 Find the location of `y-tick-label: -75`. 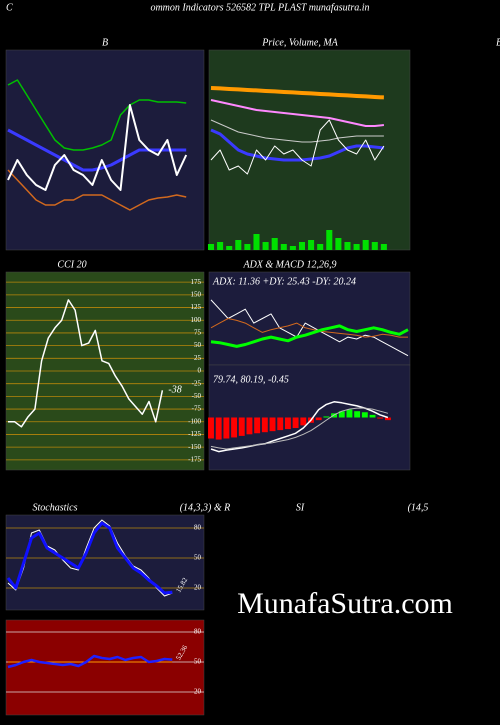

y-tick-label: -75 is located at coordinates (197, 409).